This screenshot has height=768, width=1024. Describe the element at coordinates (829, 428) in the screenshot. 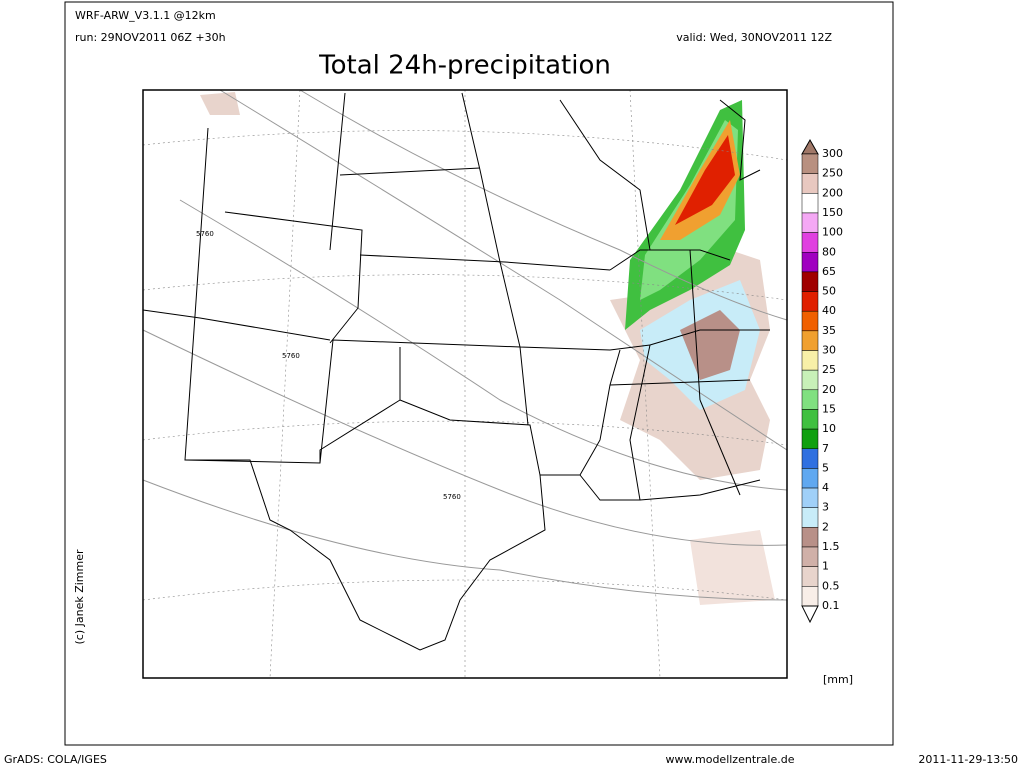

I see `colorbar-label: 10` at that location.